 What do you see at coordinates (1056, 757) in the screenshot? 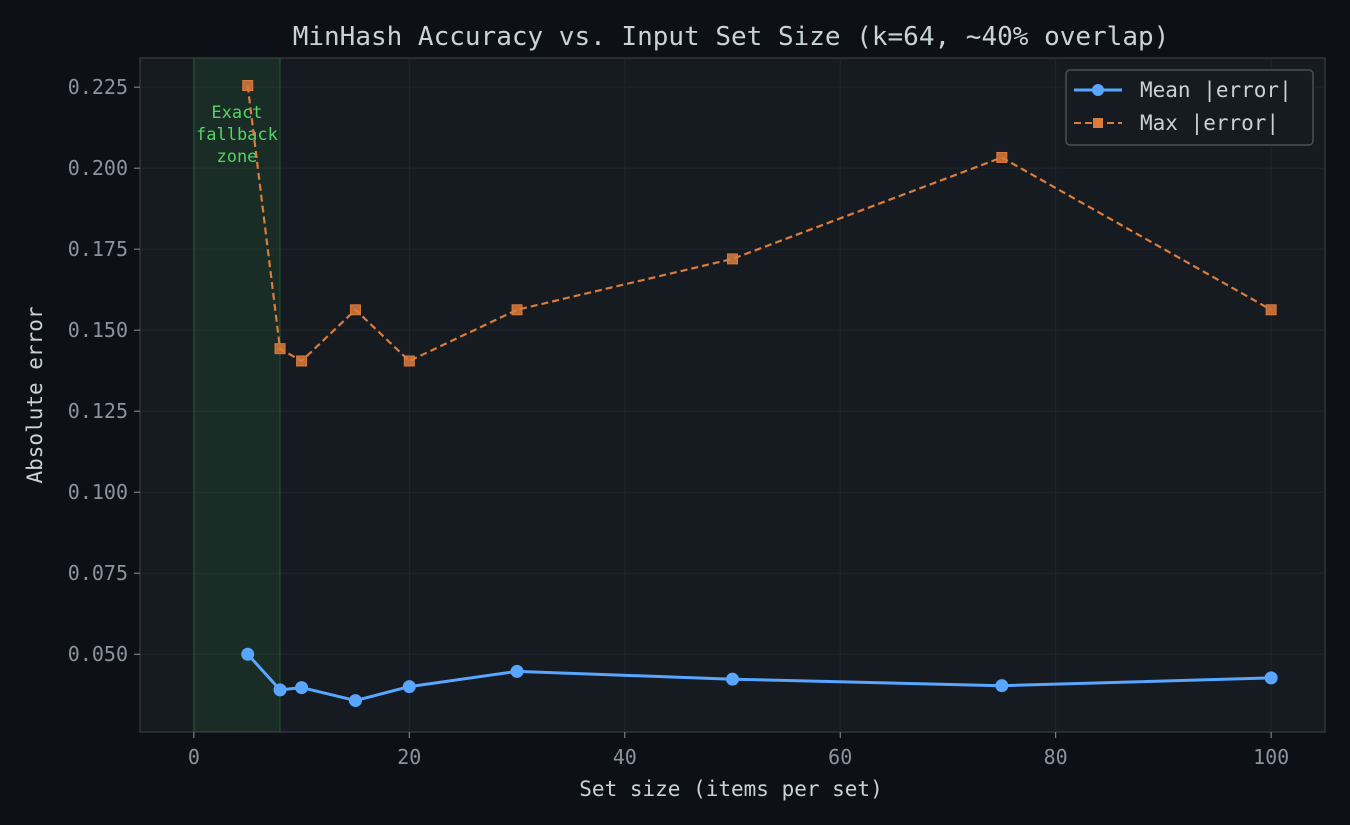
I see `x-tick-label: 80` at bounding box center [1056, 757].